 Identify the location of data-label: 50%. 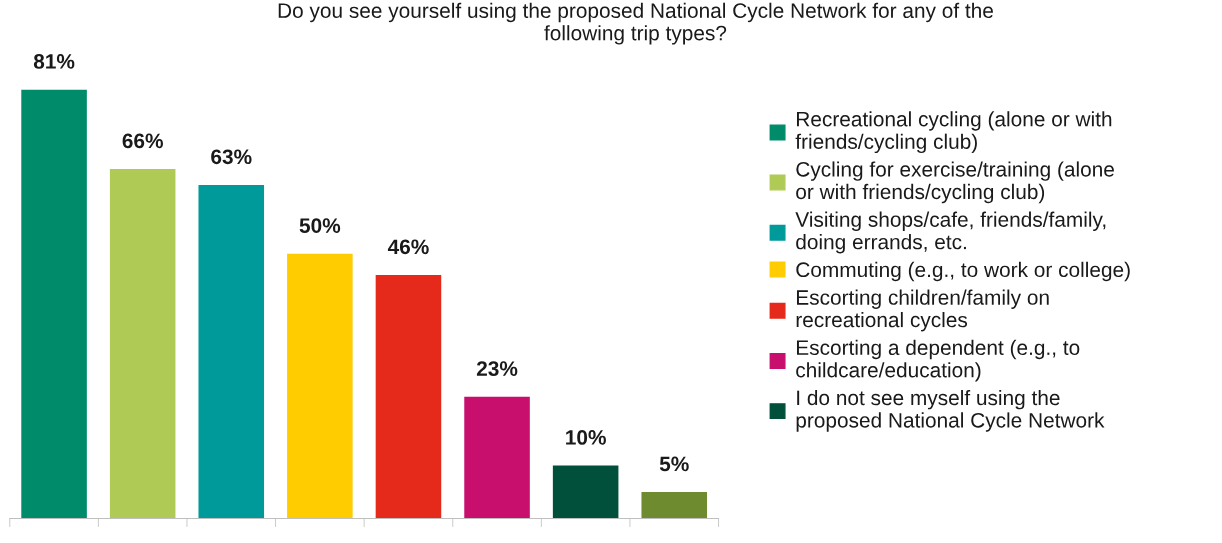
(320, 225).